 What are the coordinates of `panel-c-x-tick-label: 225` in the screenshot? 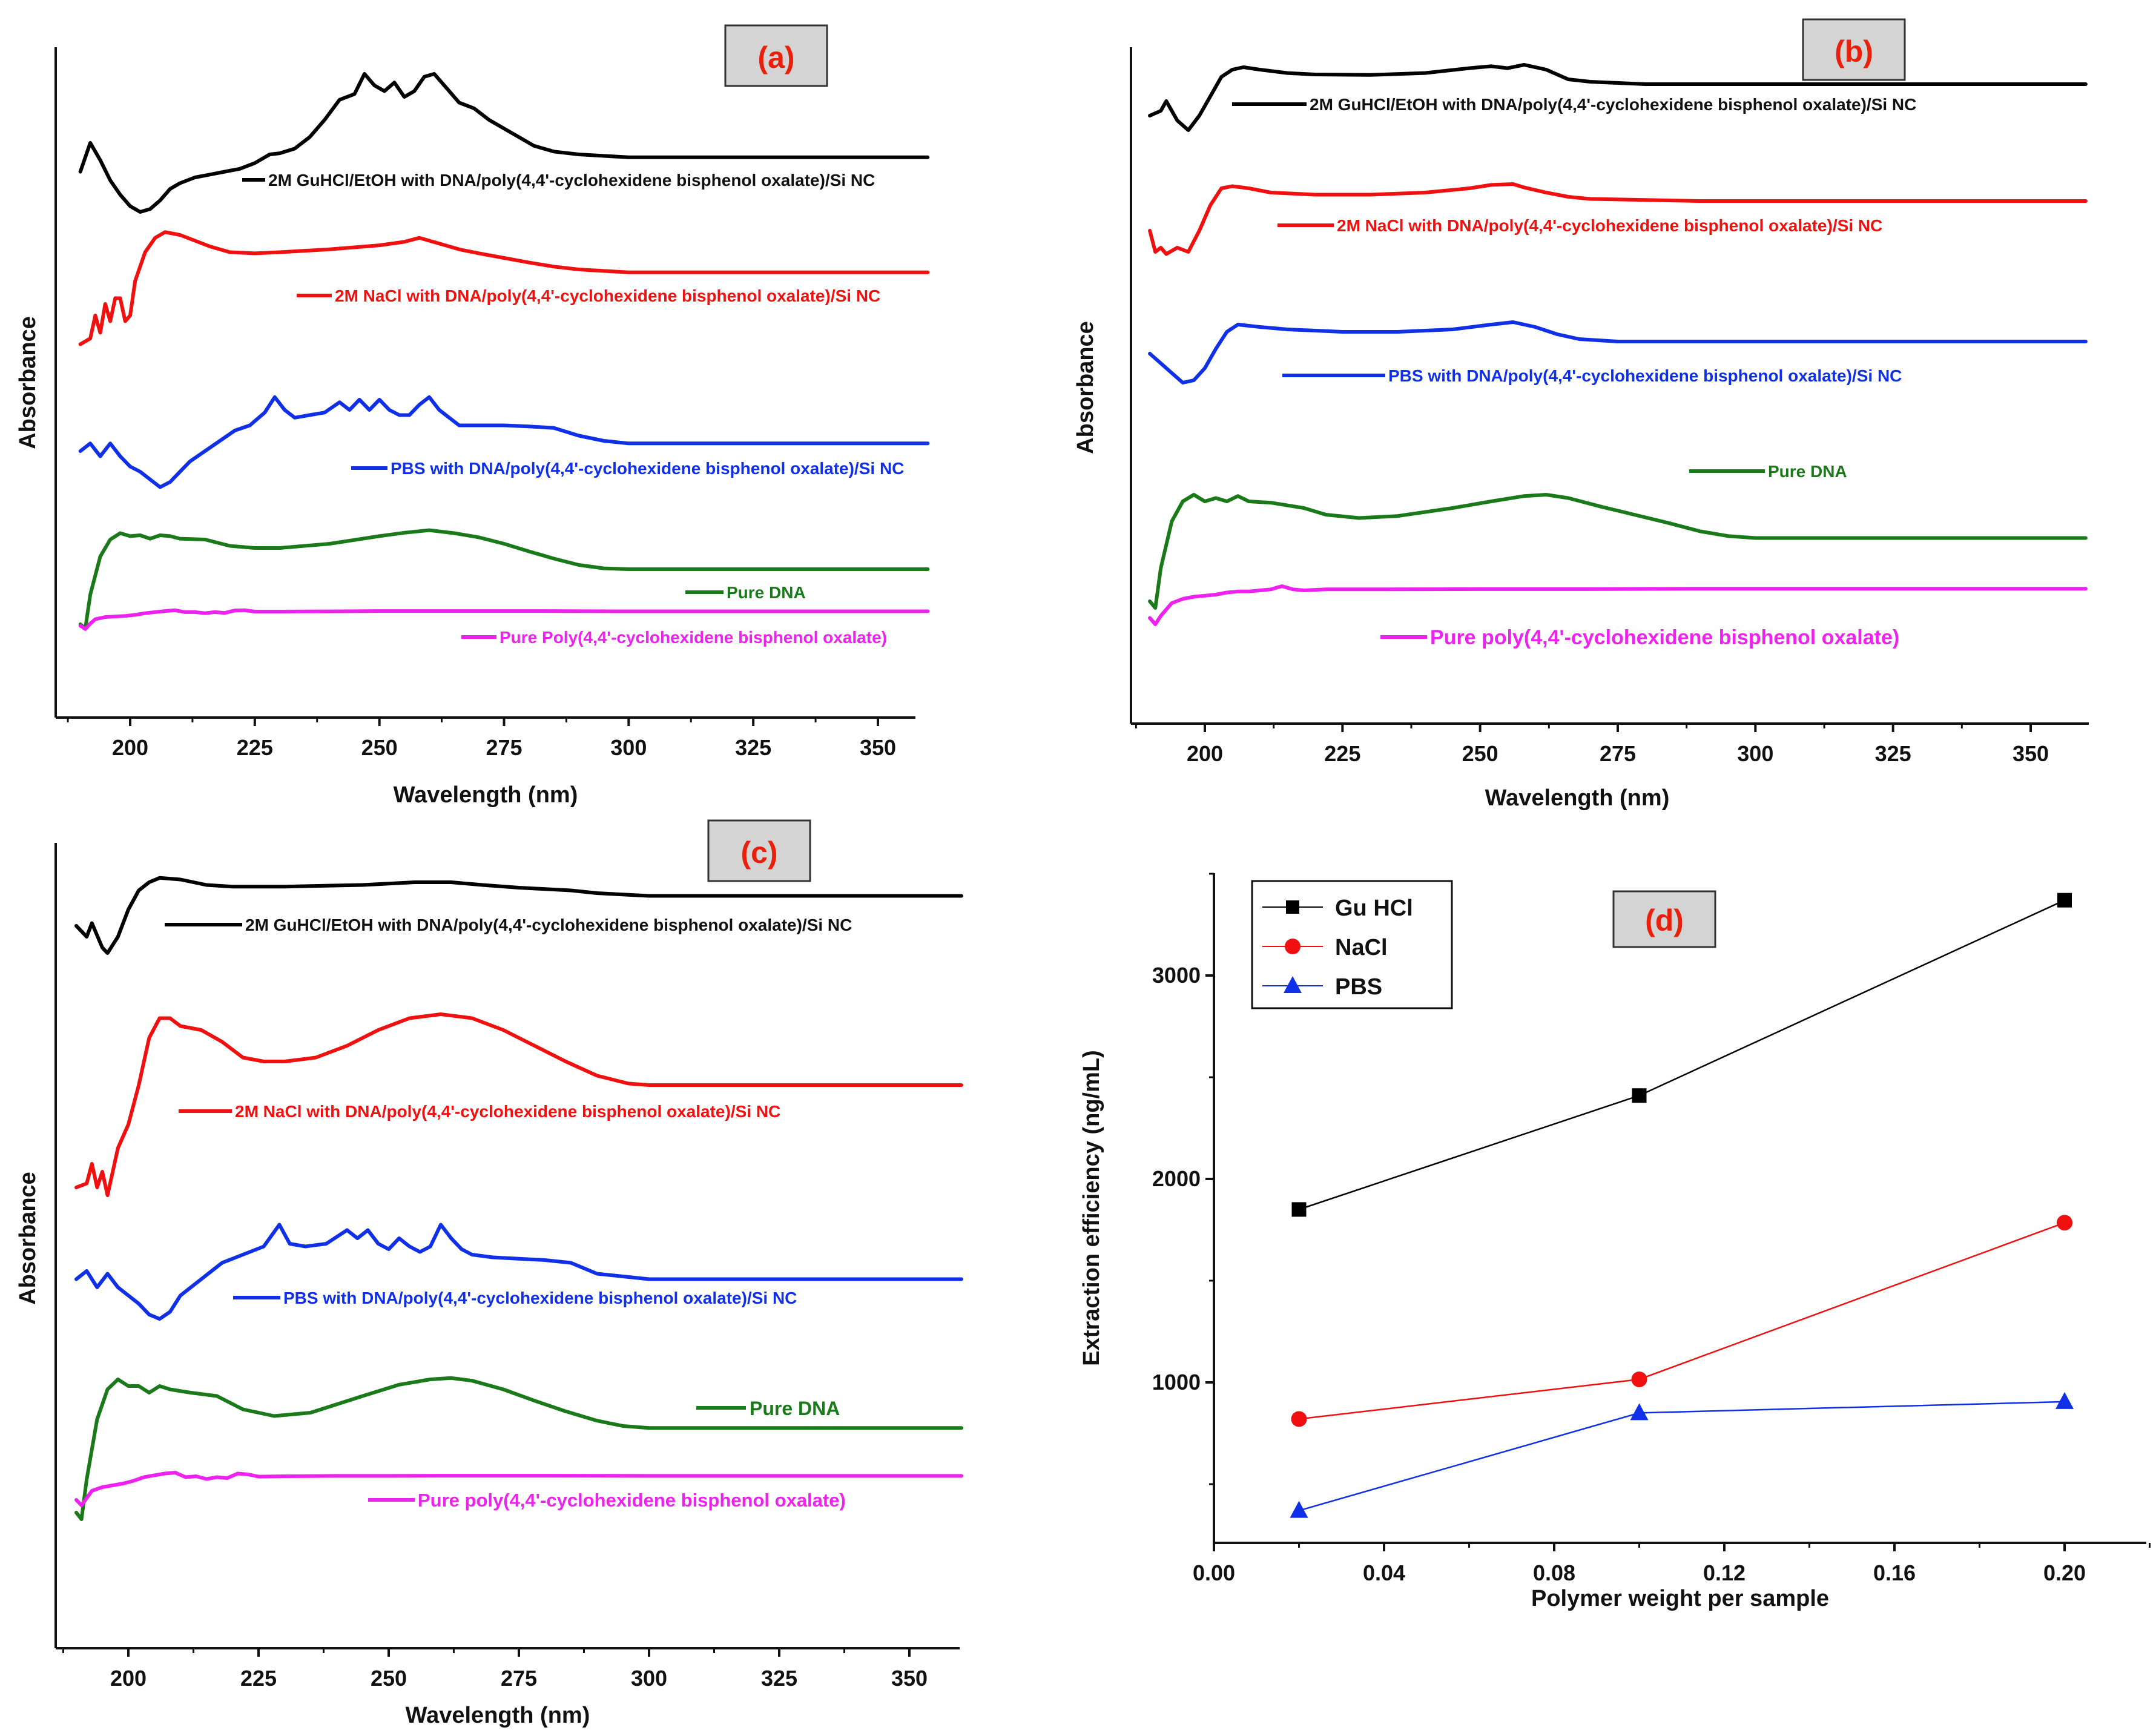 It's located at (258, 1678).